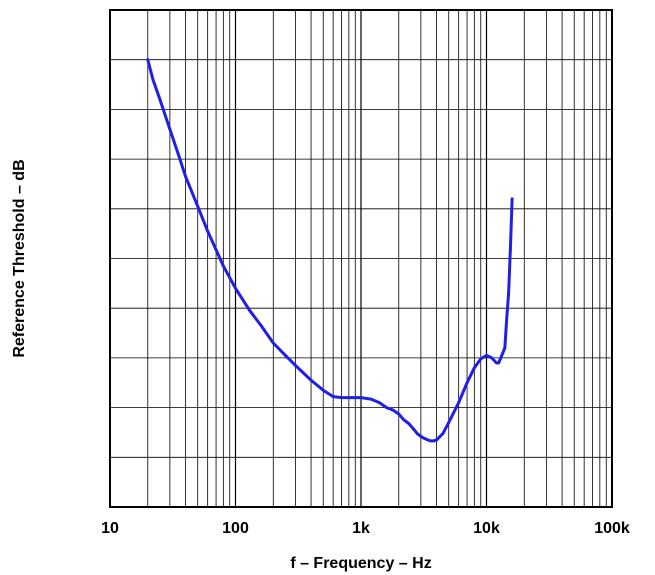 This screenshot has width=655, height=575. Describe the element at coordinates (19, 258) in the screenshot. I see `y-axis-title: Reference Threshold – dB` at that location.